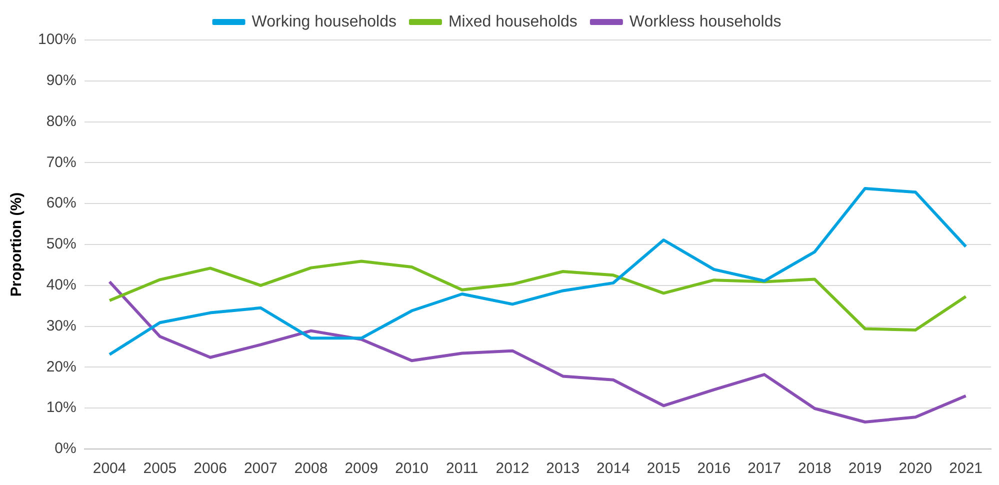 Image resolution: width=999 pixels, height=485 pixels. What do you see at coordinates (966, 469) in the screenshot?
I see `x-tick-label: 2021` at bounding box center [966, 469].